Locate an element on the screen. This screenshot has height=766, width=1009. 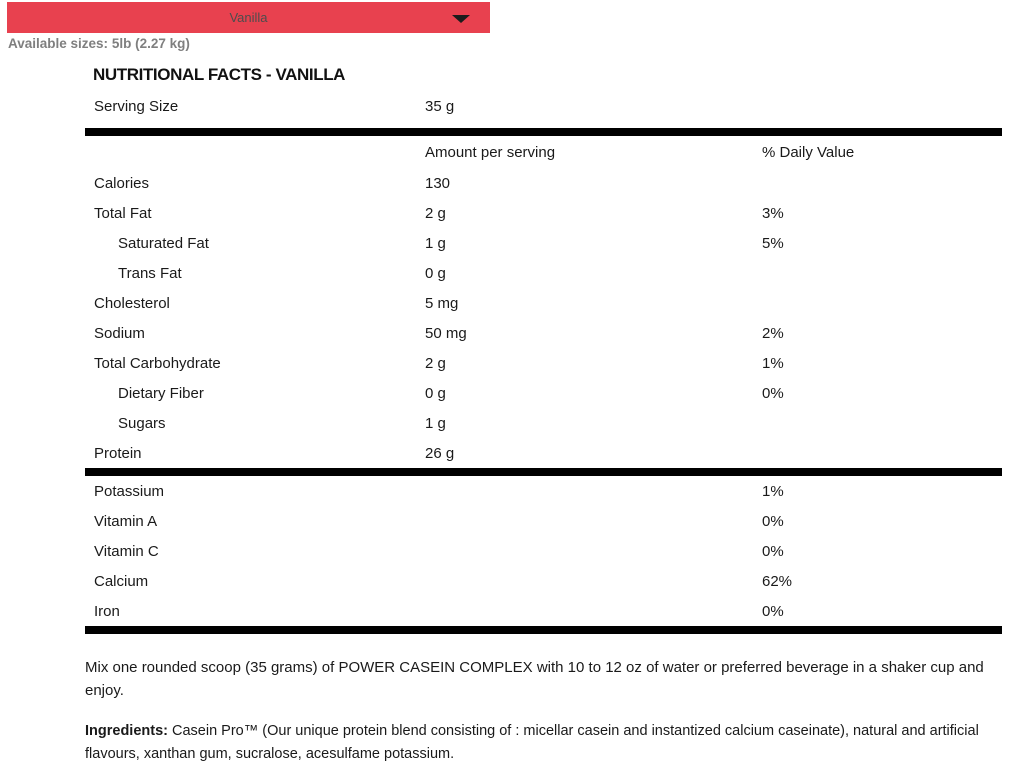
available-sizes-label: Available sizes: is located at coordinates (58, 43).